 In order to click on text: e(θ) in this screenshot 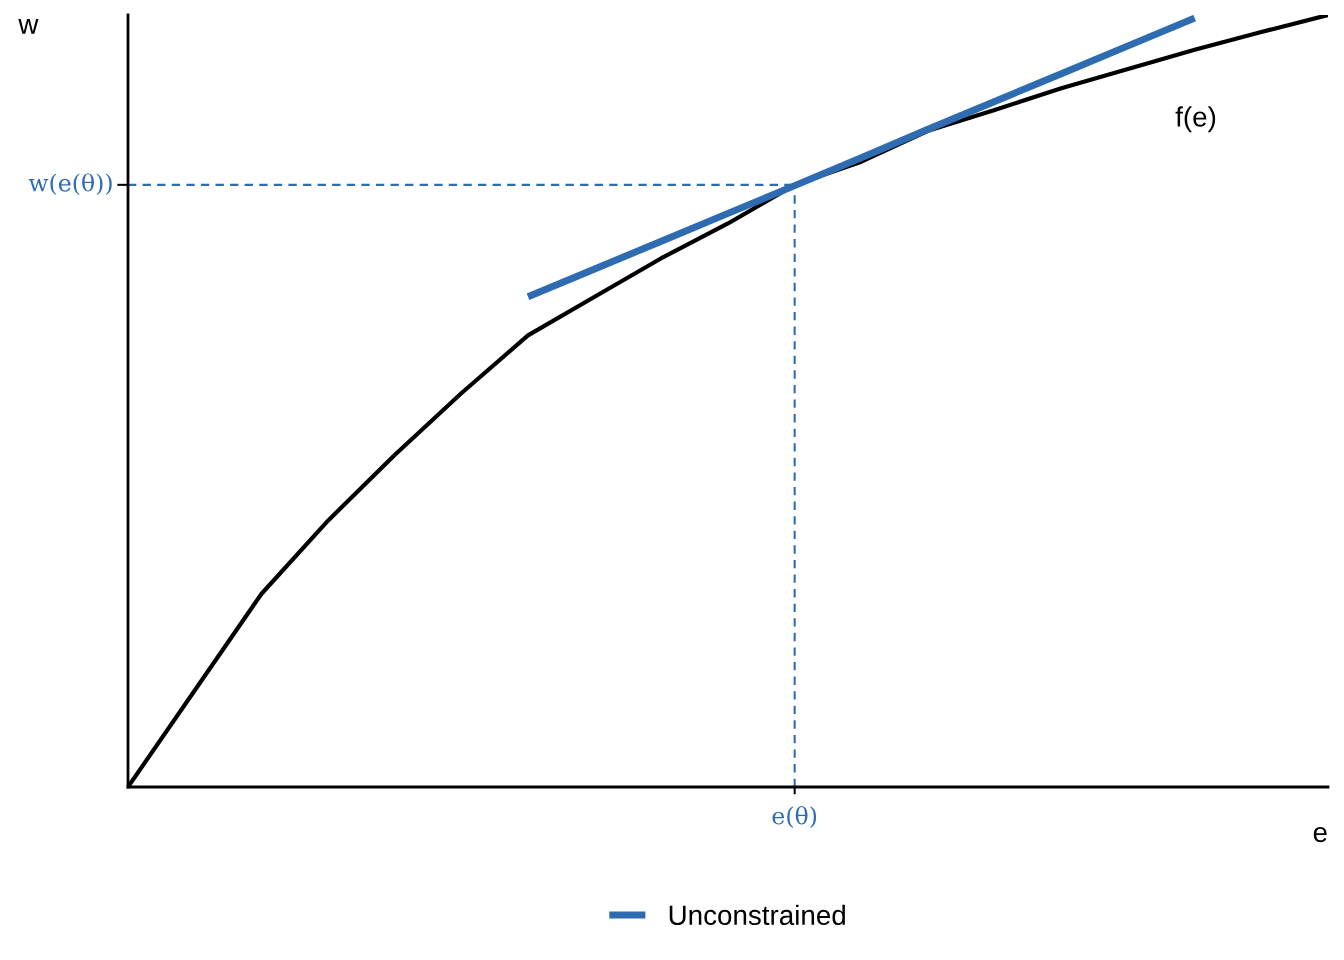, I will do `click(794, 817)`.